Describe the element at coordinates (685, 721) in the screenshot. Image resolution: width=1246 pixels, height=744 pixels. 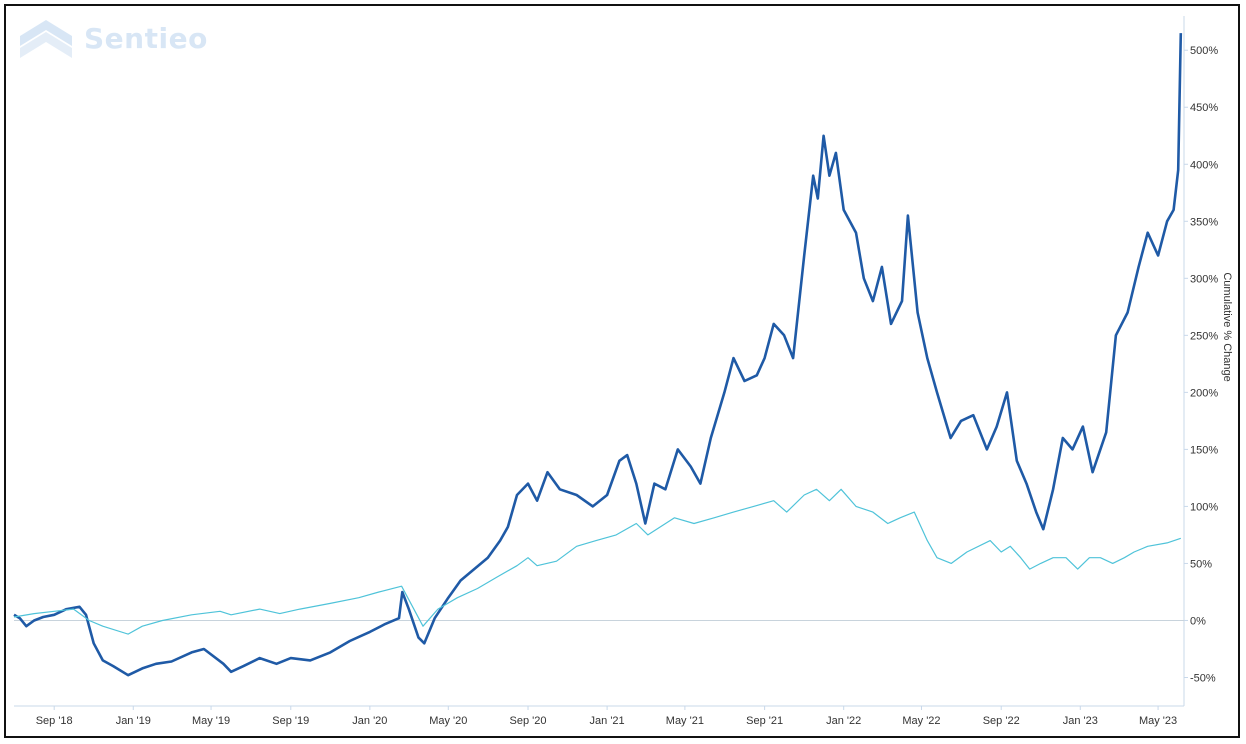
I see `x-tick-label: May '21` at that location.